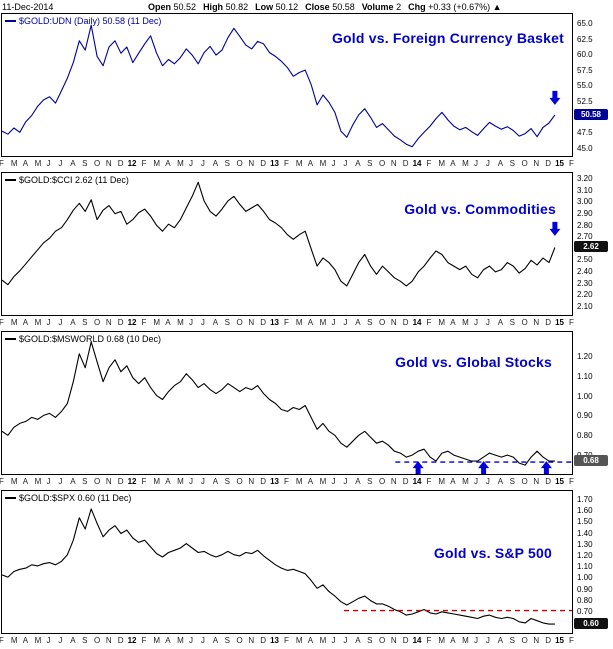 This screenshot has height=649, width=613. What do you see at coordinates (585, 589) in the screenshot?
I see `y-axis-tick-label: 0.90` at bounding box center [585, 589].